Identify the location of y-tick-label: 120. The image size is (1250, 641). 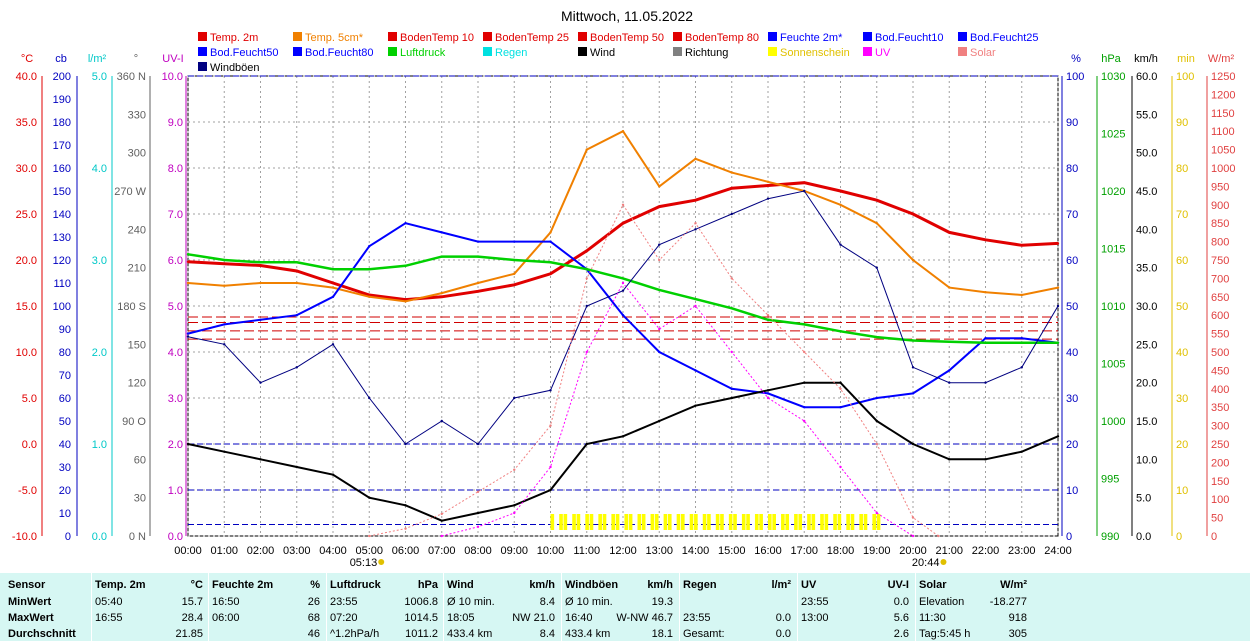
(137, 384).